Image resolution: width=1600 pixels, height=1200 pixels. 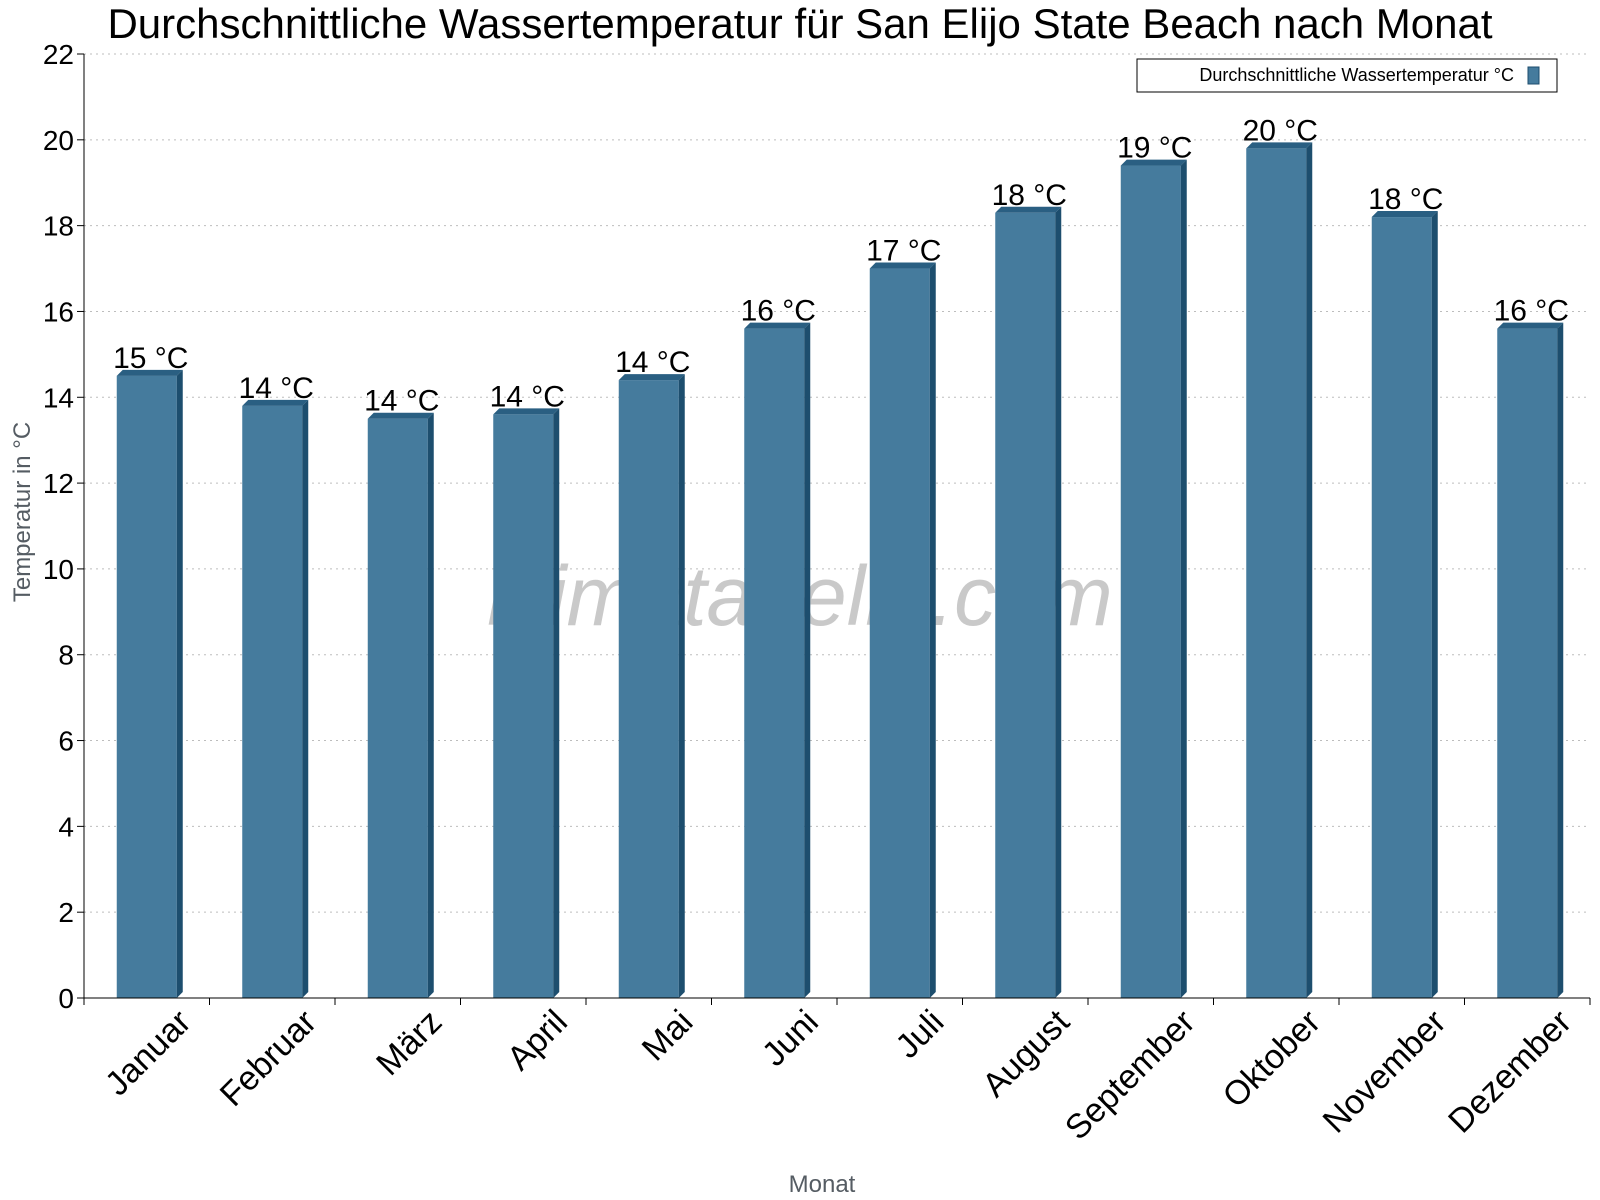 I want to click on legend-entry: Durchschnittliche Wassertemperatur °C, so click(x=1356, y=75).